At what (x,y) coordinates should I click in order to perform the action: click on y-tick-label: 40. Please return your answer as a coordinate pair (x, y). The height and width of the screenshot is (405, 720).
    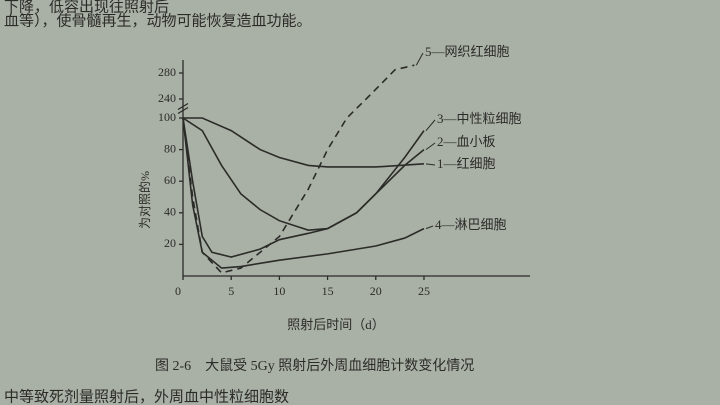
    Looking at the image, I should click on (170, 212).